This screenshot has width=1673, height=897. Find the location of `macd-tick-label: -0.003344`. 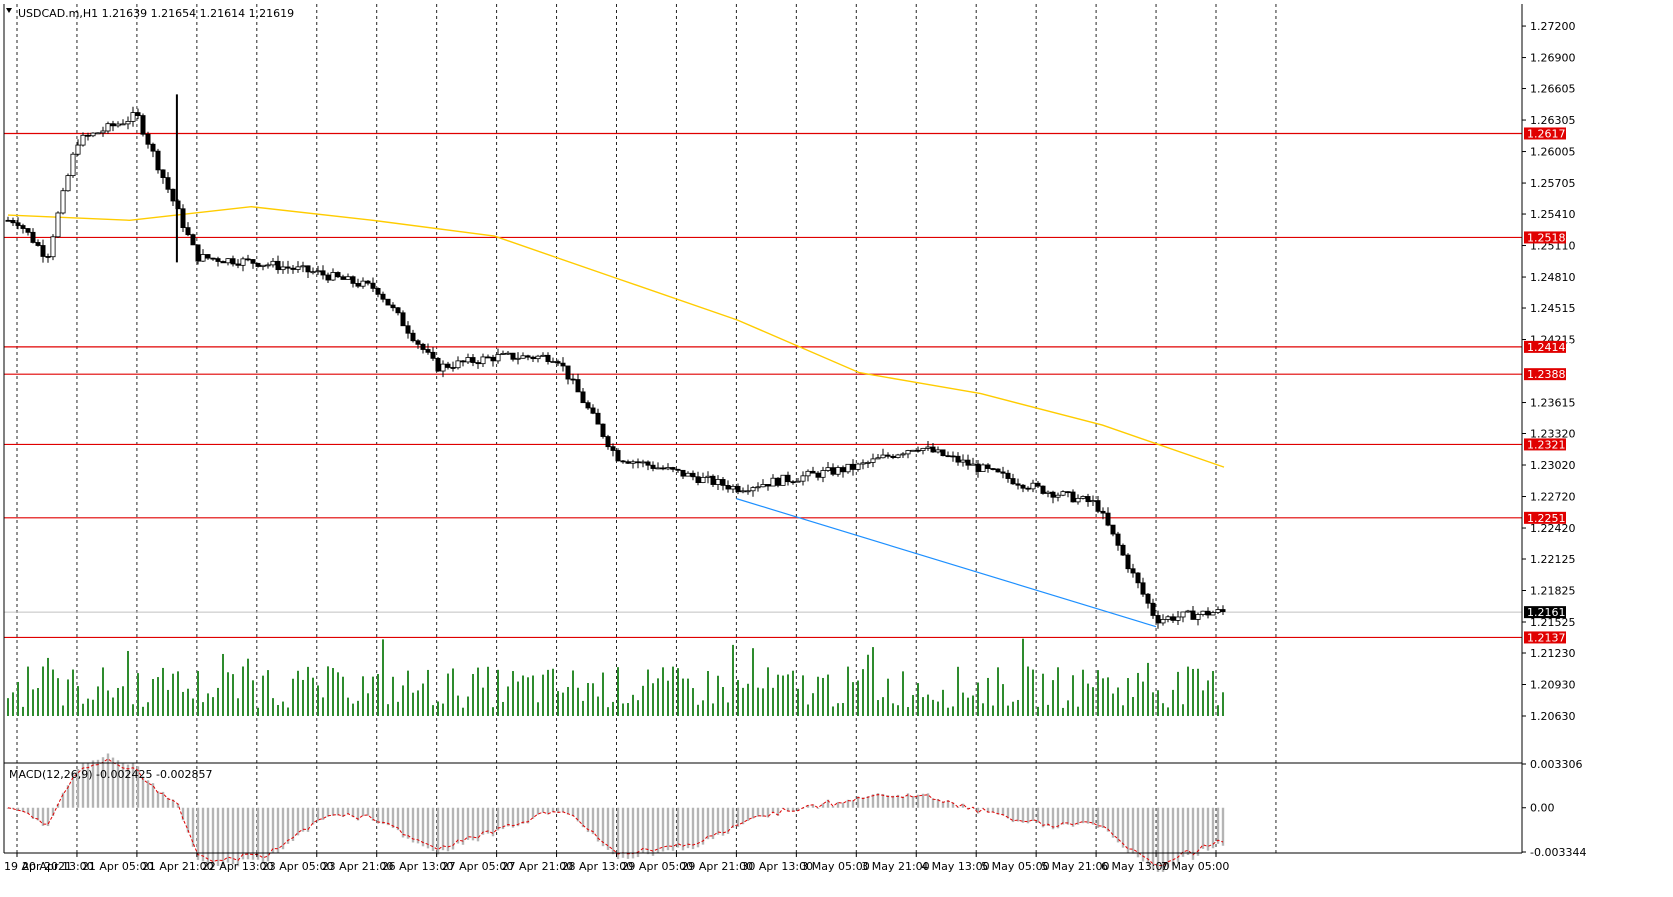

macd-tick-label: -0.003344 is located at coordinates (1558, 852).